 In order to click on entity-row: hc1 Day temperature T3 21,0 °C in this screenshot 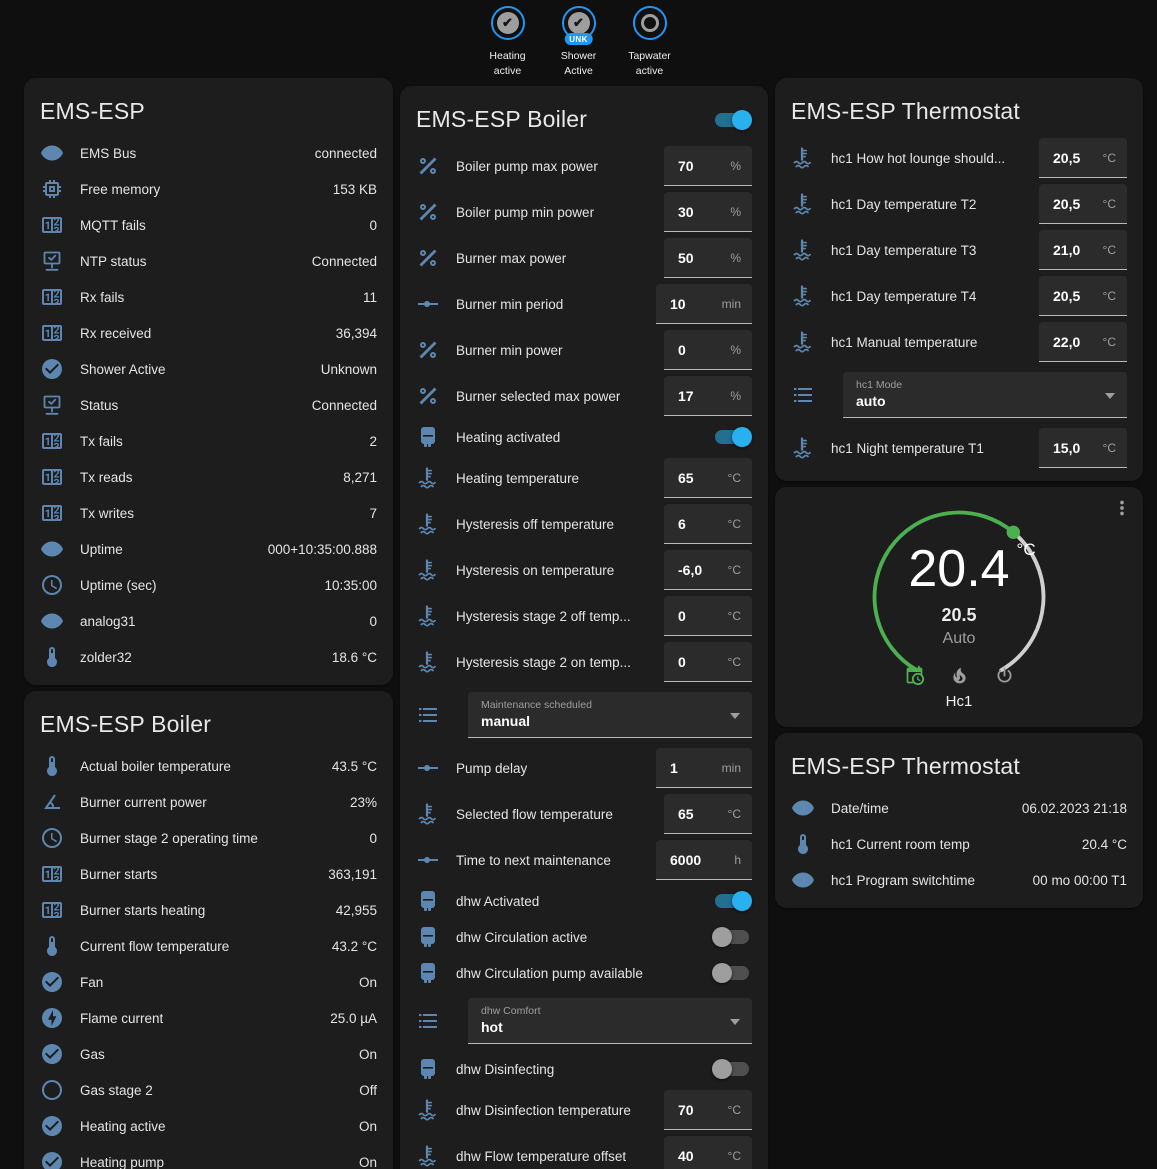, I will do `click(959, 250)`.